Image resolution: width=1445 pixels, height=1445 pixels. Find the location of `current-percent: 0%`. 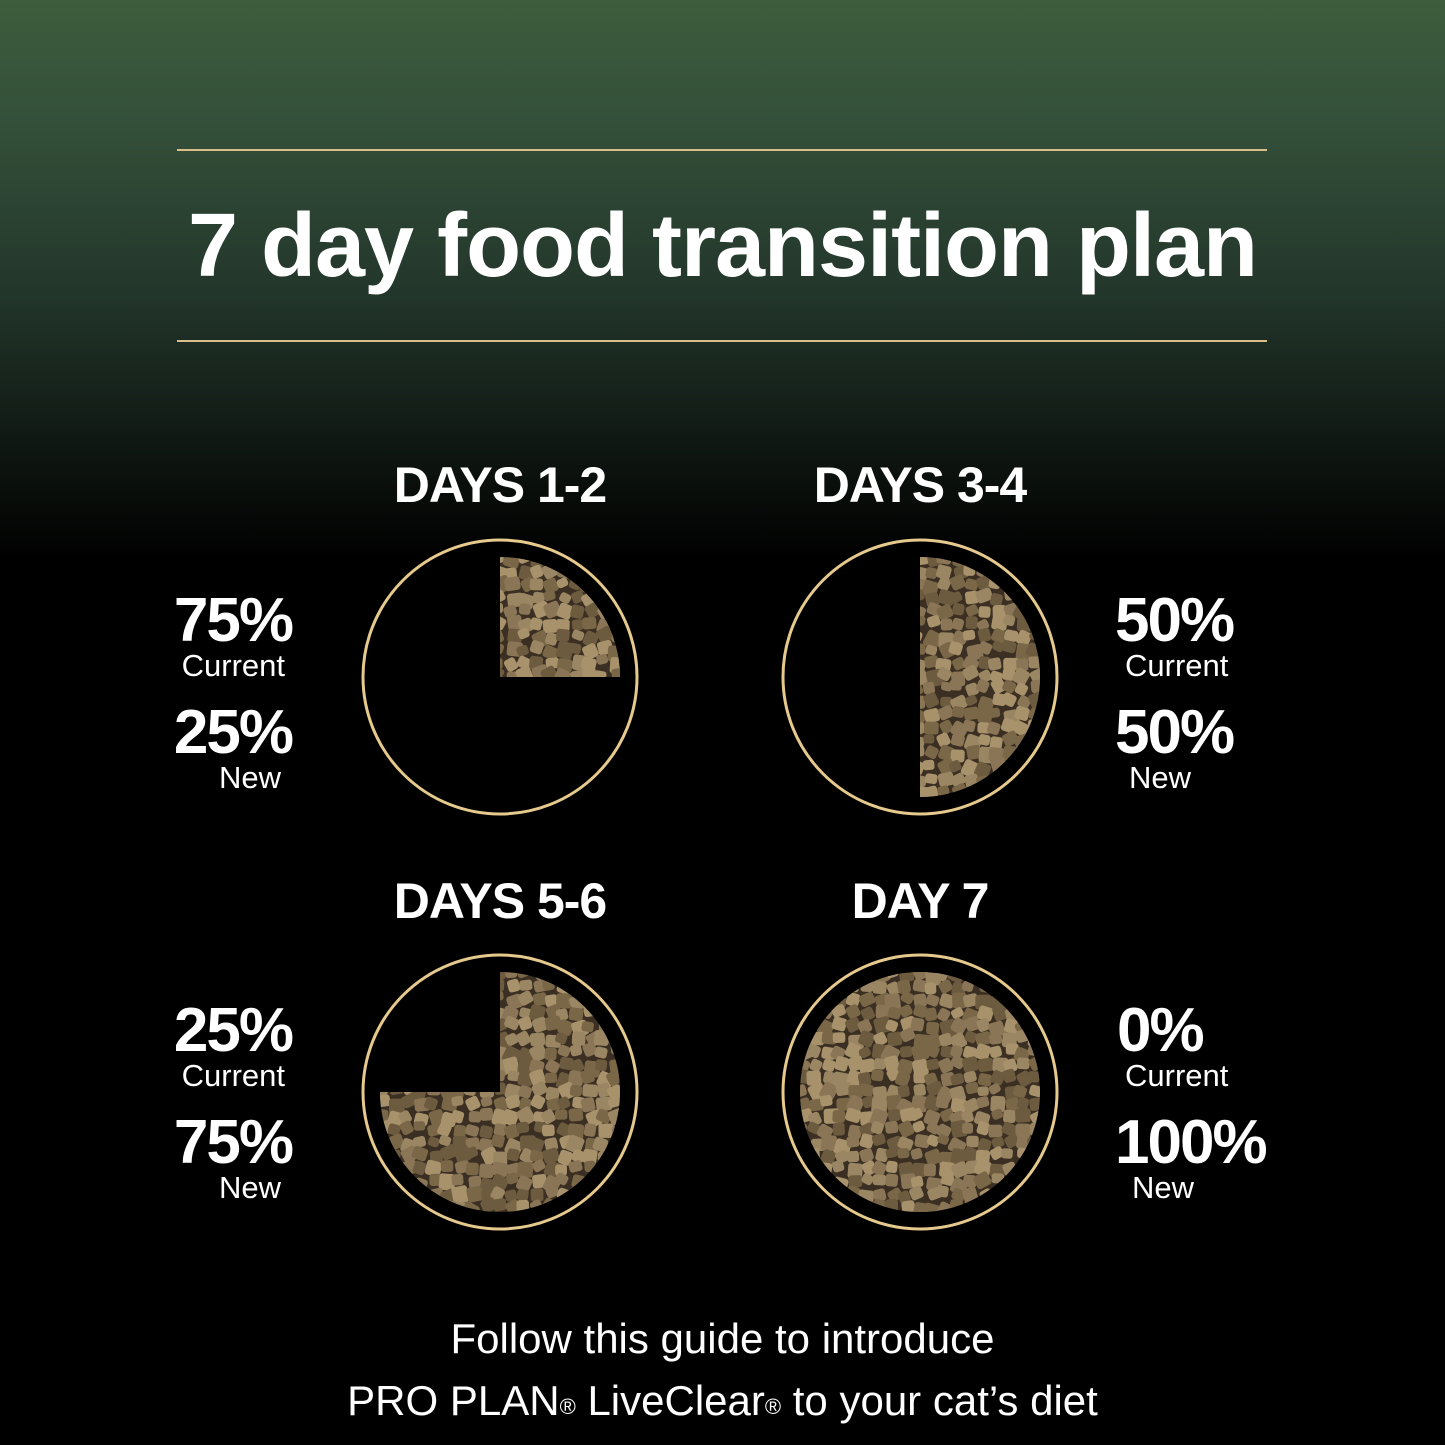

current-percent: 0% is located at coordinates (1161, 1030).